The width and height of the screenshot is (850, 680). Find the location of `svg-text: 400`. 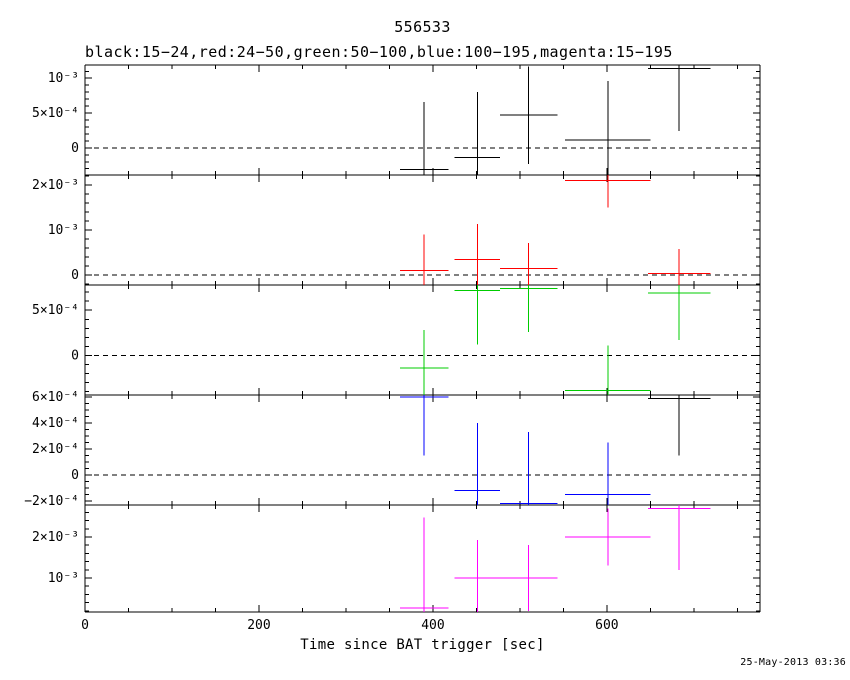

svg-text: 400 is located at coordinates (432, 625).